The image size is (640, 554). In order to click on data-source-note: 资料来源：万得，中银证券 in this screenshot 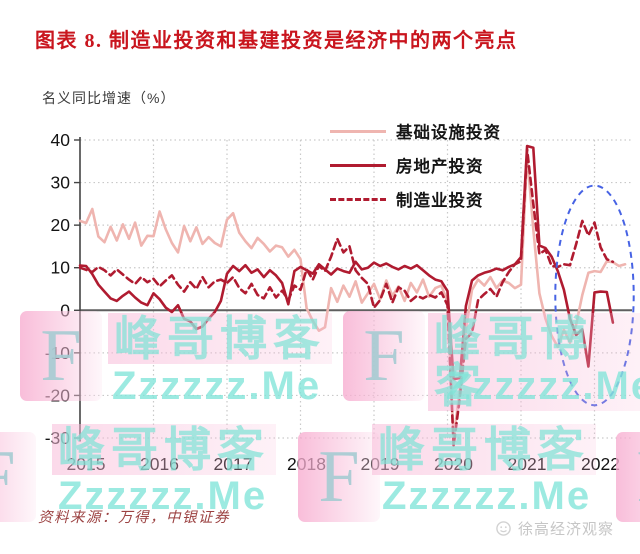, I will do `click(134, 518)`.